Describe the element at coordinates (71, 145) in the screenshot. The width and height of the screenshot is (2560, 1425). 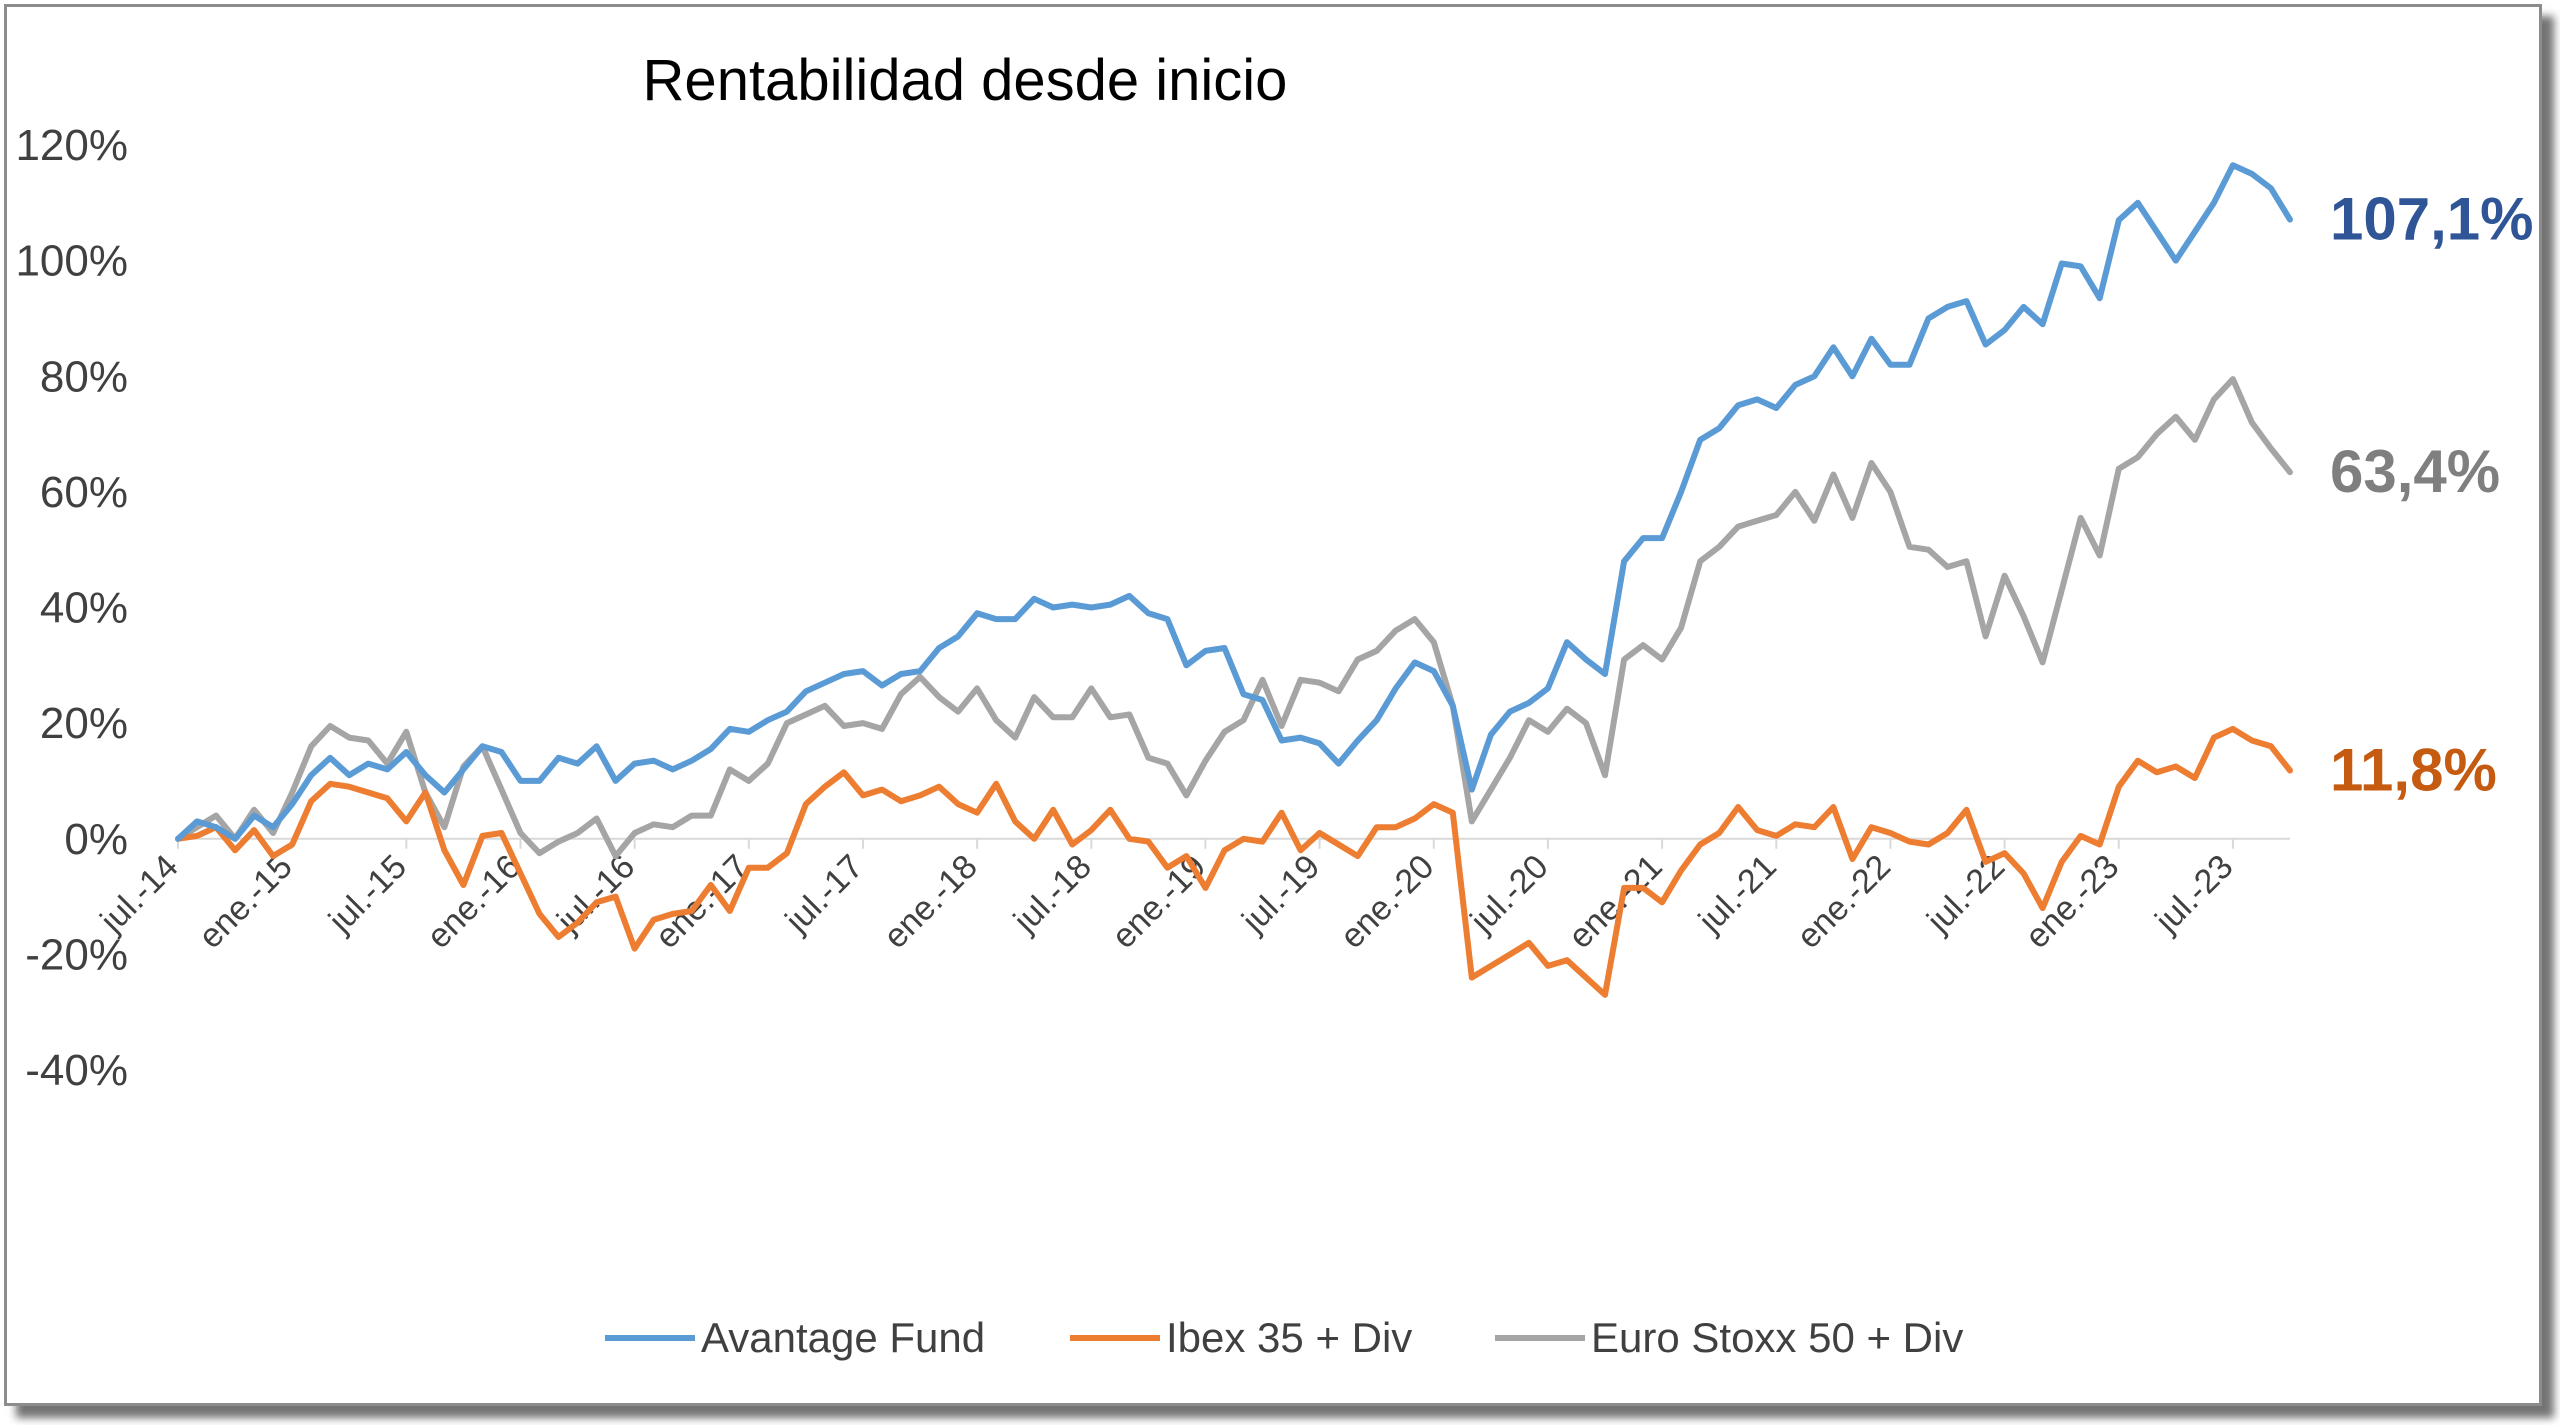
I see `y-tick-label: 120%` at that location.